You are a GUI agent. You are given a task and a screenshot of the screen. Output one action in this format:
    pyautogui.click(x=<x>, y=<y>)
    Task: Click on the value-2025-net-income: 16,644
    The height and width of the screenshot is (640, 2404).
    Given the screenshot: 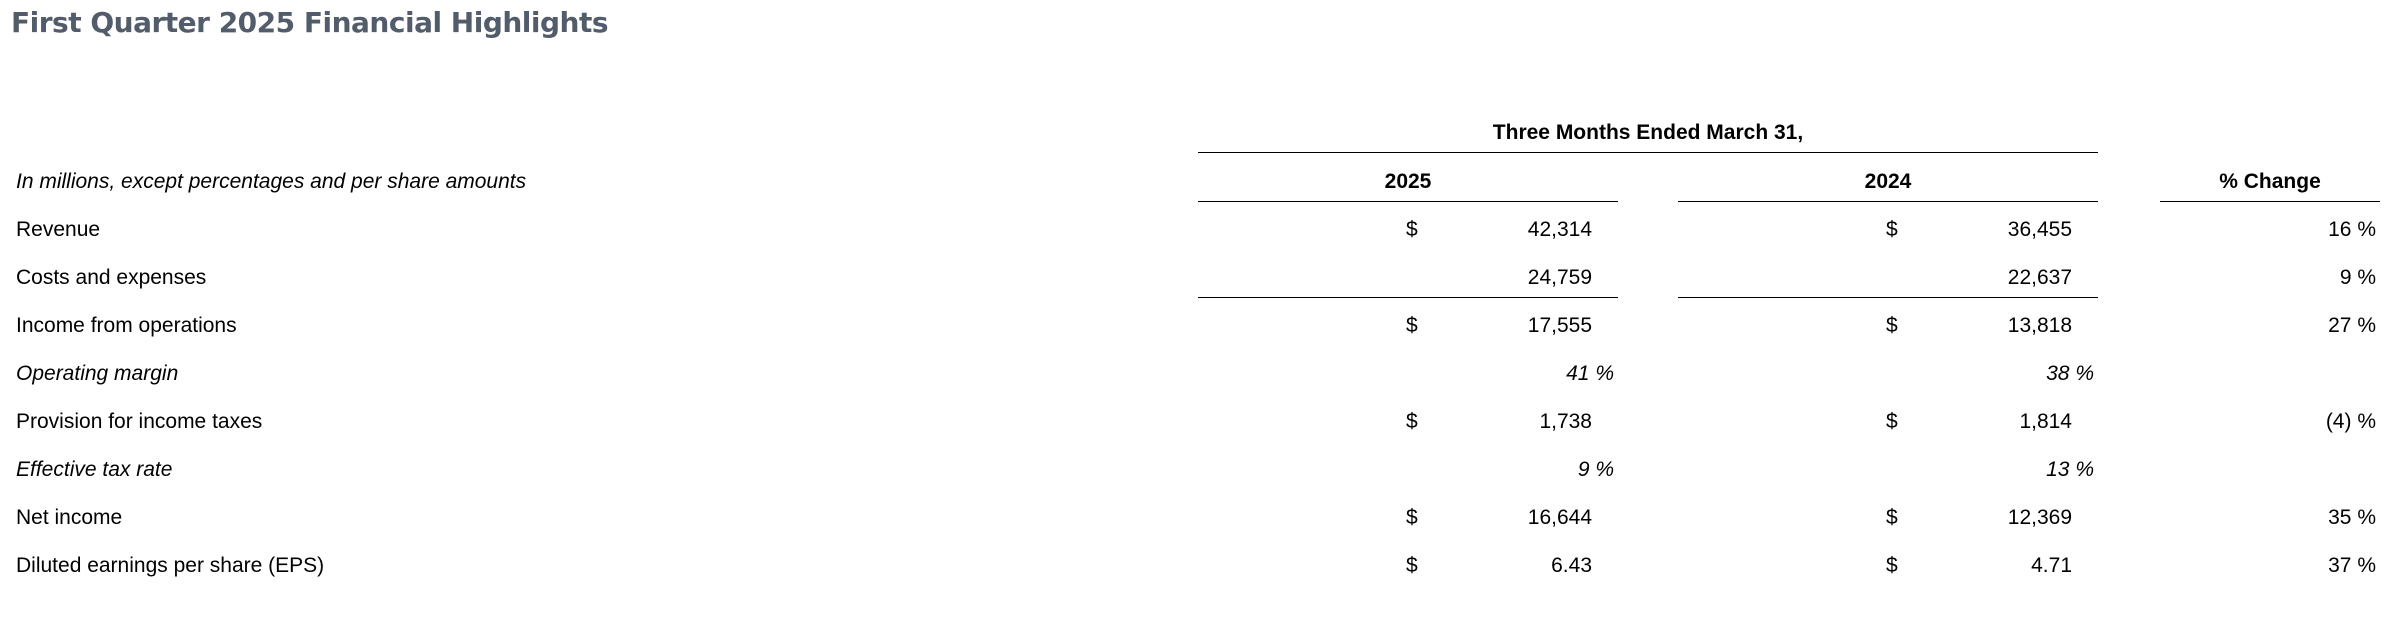 What is the action you would take?
    pyautogui.click(x=1559, y=517)
    